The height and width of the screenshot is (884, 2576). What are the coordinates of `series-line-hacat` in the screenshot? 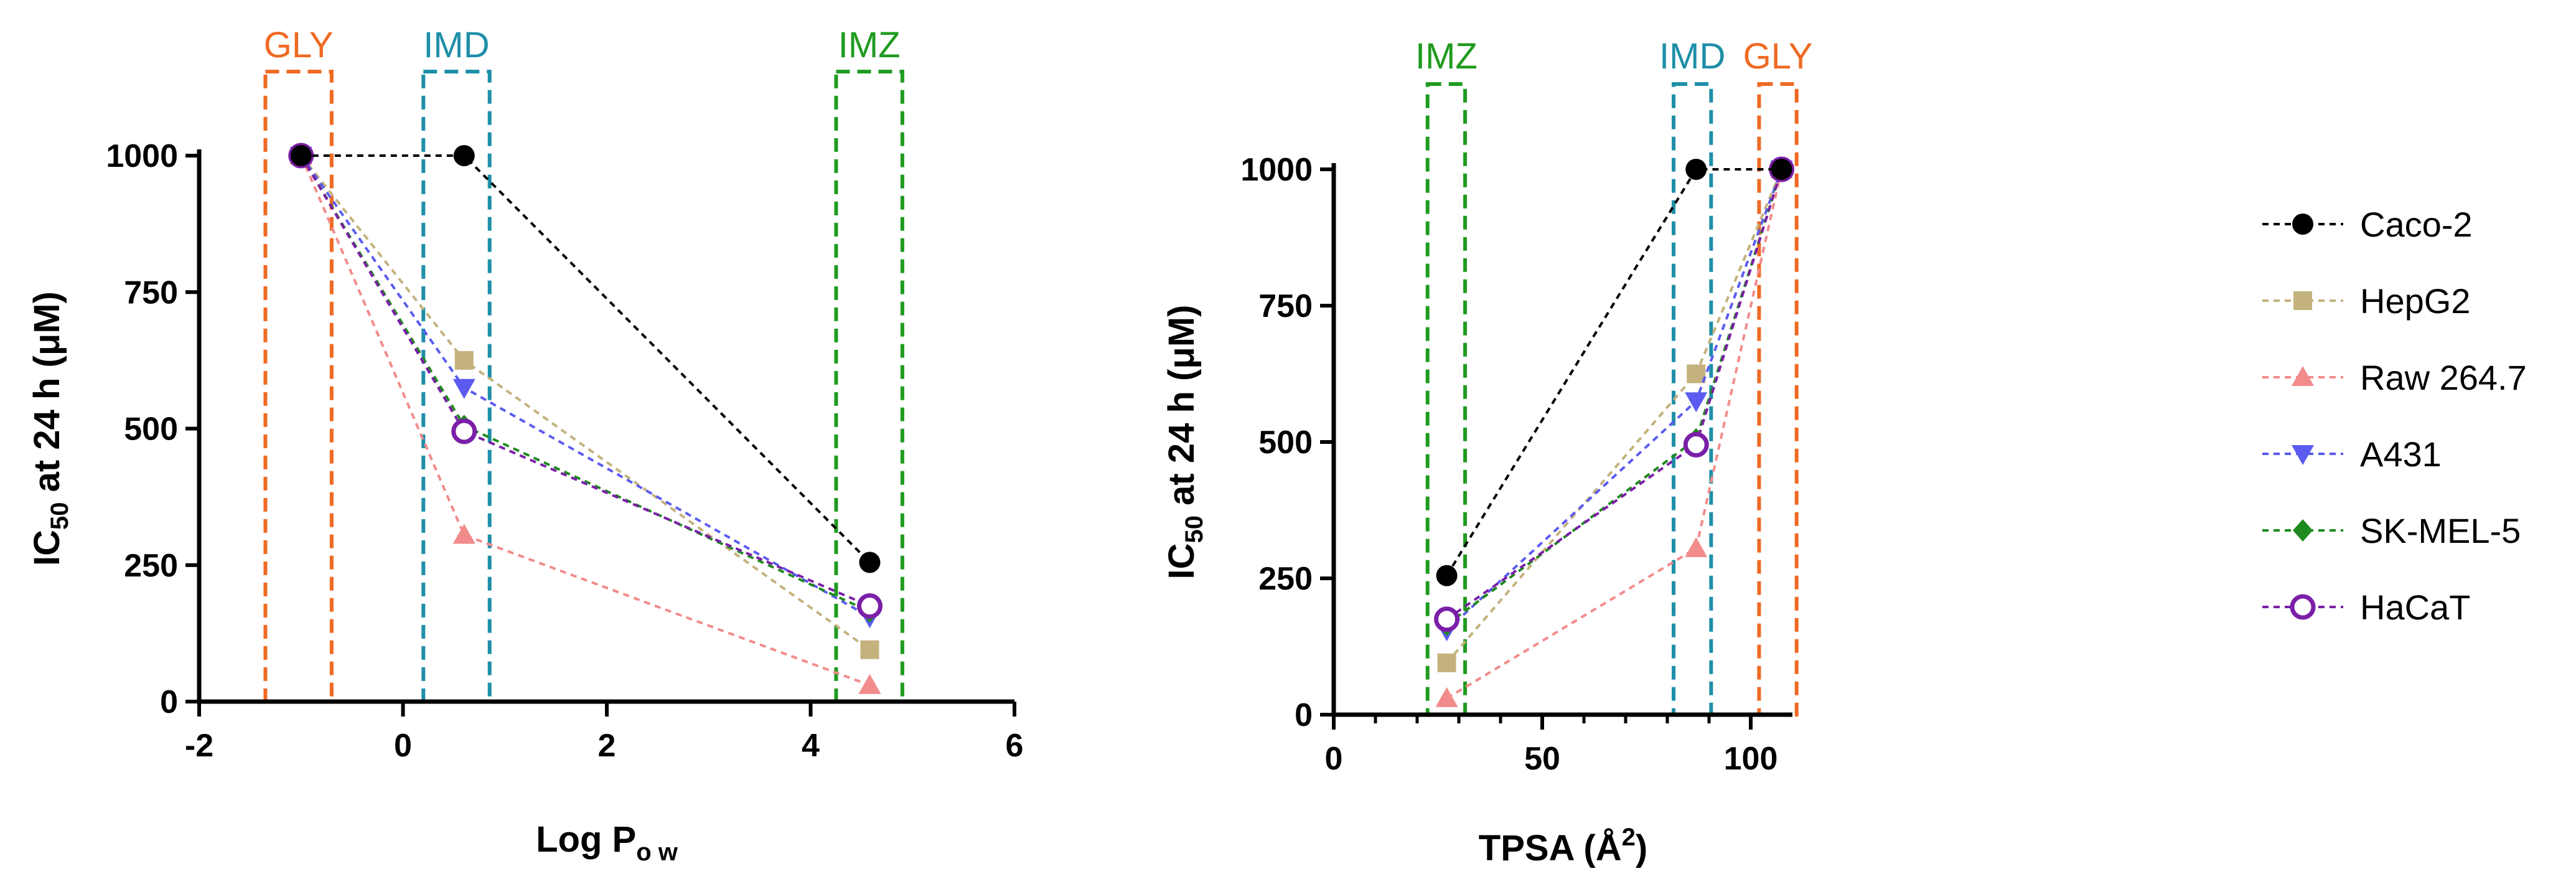 It's located at (585, 381).